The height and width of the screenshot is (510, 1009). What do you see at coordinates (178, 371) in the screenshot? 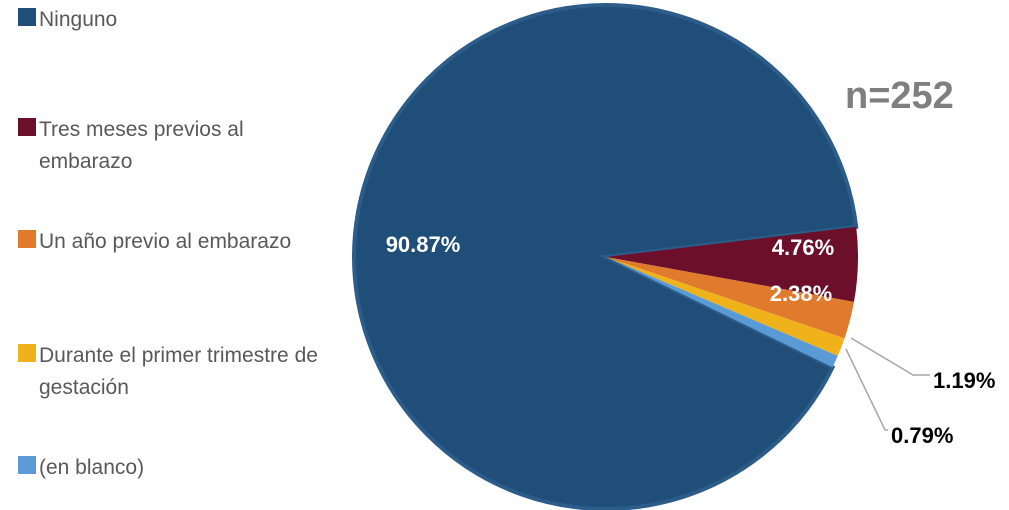
I see `legend-label: Durante el primer trimestre de gestación` at bounding box center [178, 371].